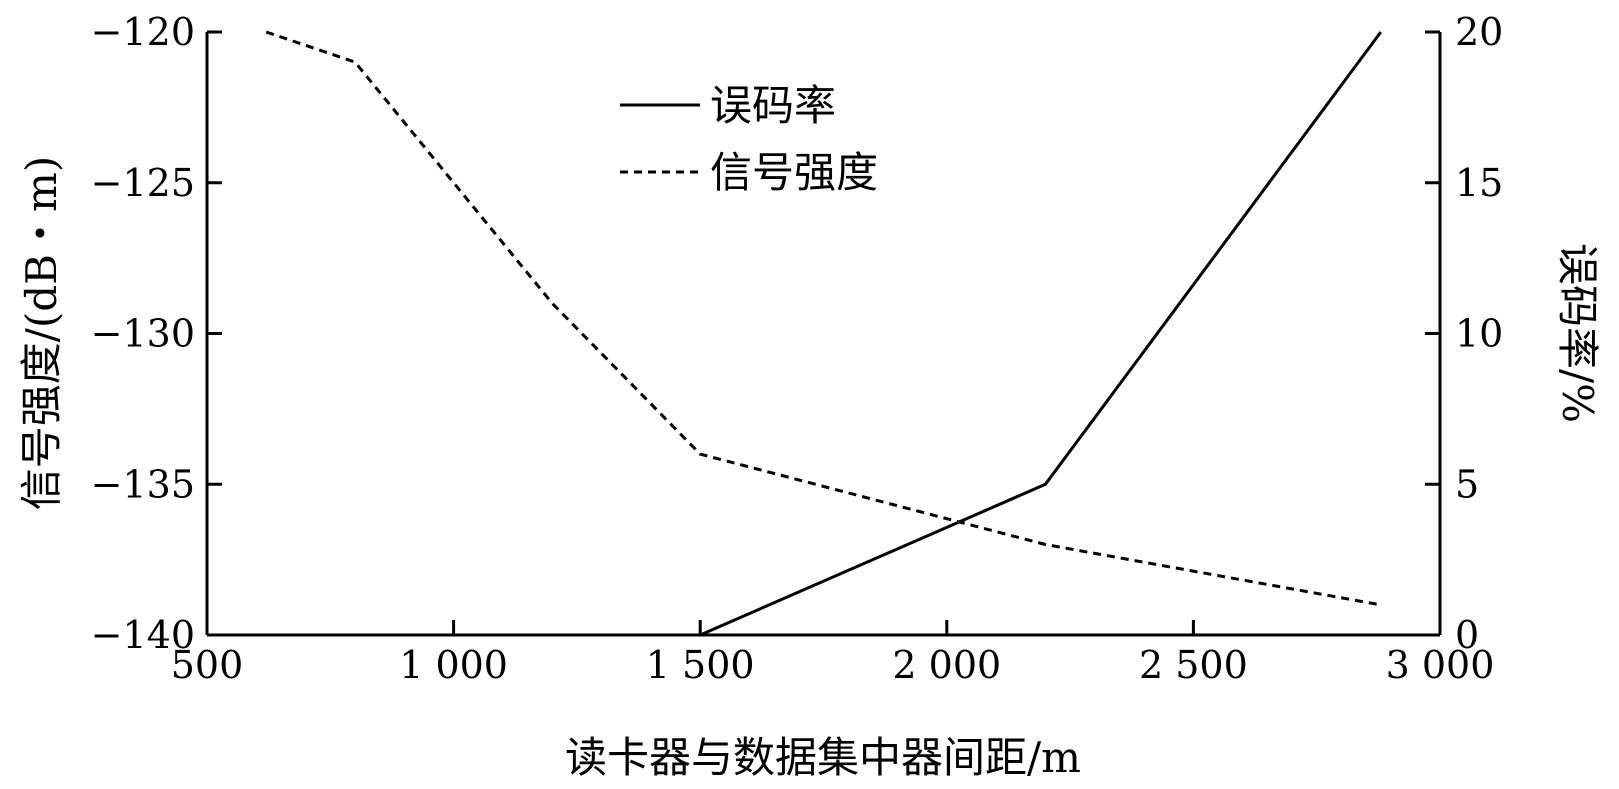  What do you see at coordinates (1467, 635) in the screenshot?
I see `y-right-tick-label: 0` at bounding box center [1467, 635].